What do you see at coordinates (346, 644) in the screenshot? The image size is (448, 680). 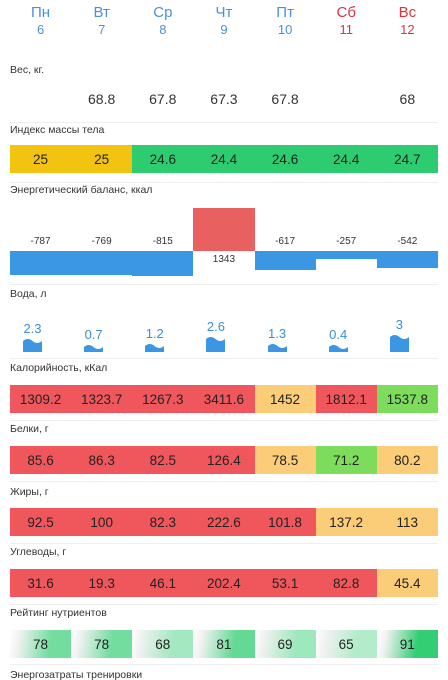 I see `nutrient-rating-cell: 65` at bounding box center [346, 644].